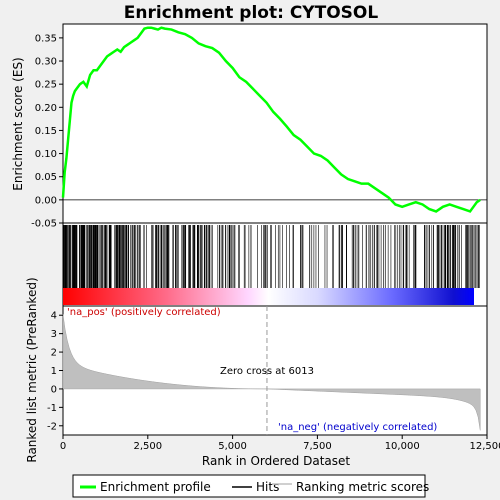 This screenshot has height=500, width=500. Describe the element at coordinates (249, 486) in the screenshot. I see `legend-box` at that location.